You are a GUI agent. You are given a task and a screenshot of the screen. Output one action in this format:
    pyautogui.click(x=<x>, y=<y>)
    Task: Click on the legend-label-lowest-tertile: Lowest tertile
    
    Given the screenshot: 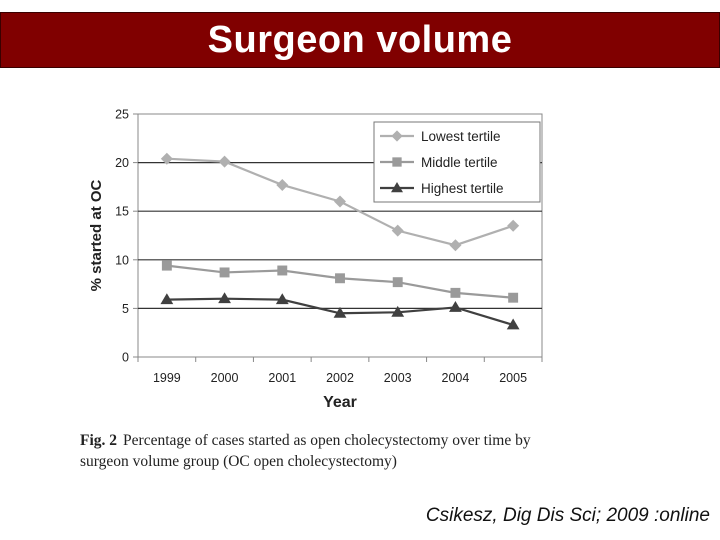 What is the action you would take?
    pyautogui.click(x=461, y=136)
    